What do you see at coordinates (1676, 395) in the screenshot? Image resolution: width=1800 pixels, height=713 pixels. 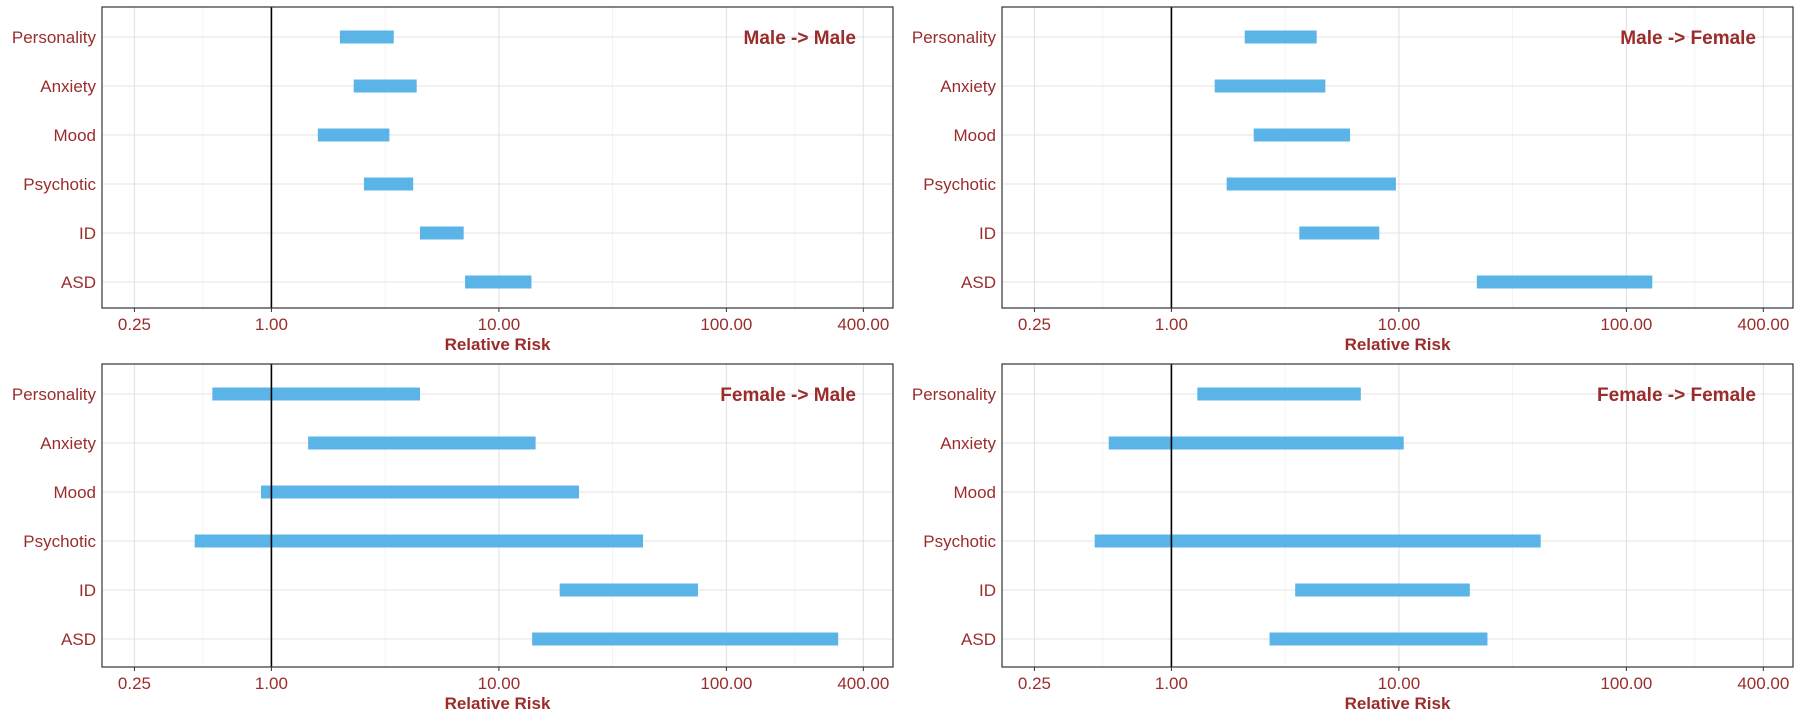 I see `panel-title: Female -> Female` at bounding box center [1676, 395].